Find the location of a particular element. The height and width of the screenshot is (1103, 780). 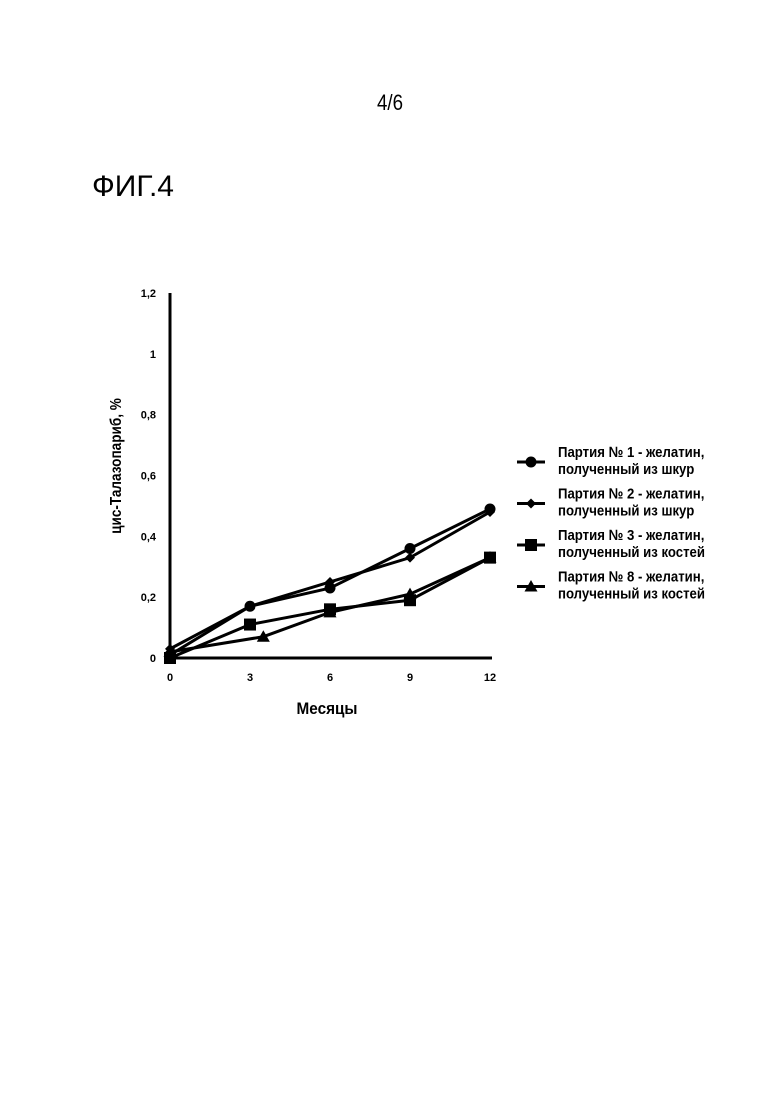

x-tick-label: 12 is located at coordinates (490, 678).